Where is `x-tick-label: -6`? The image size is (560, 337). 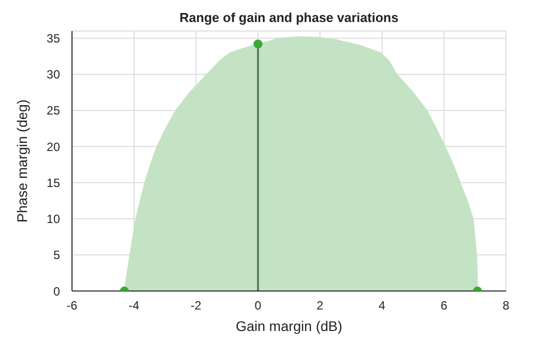
x-tick-label: -6 is located at coordinates (72, 305).